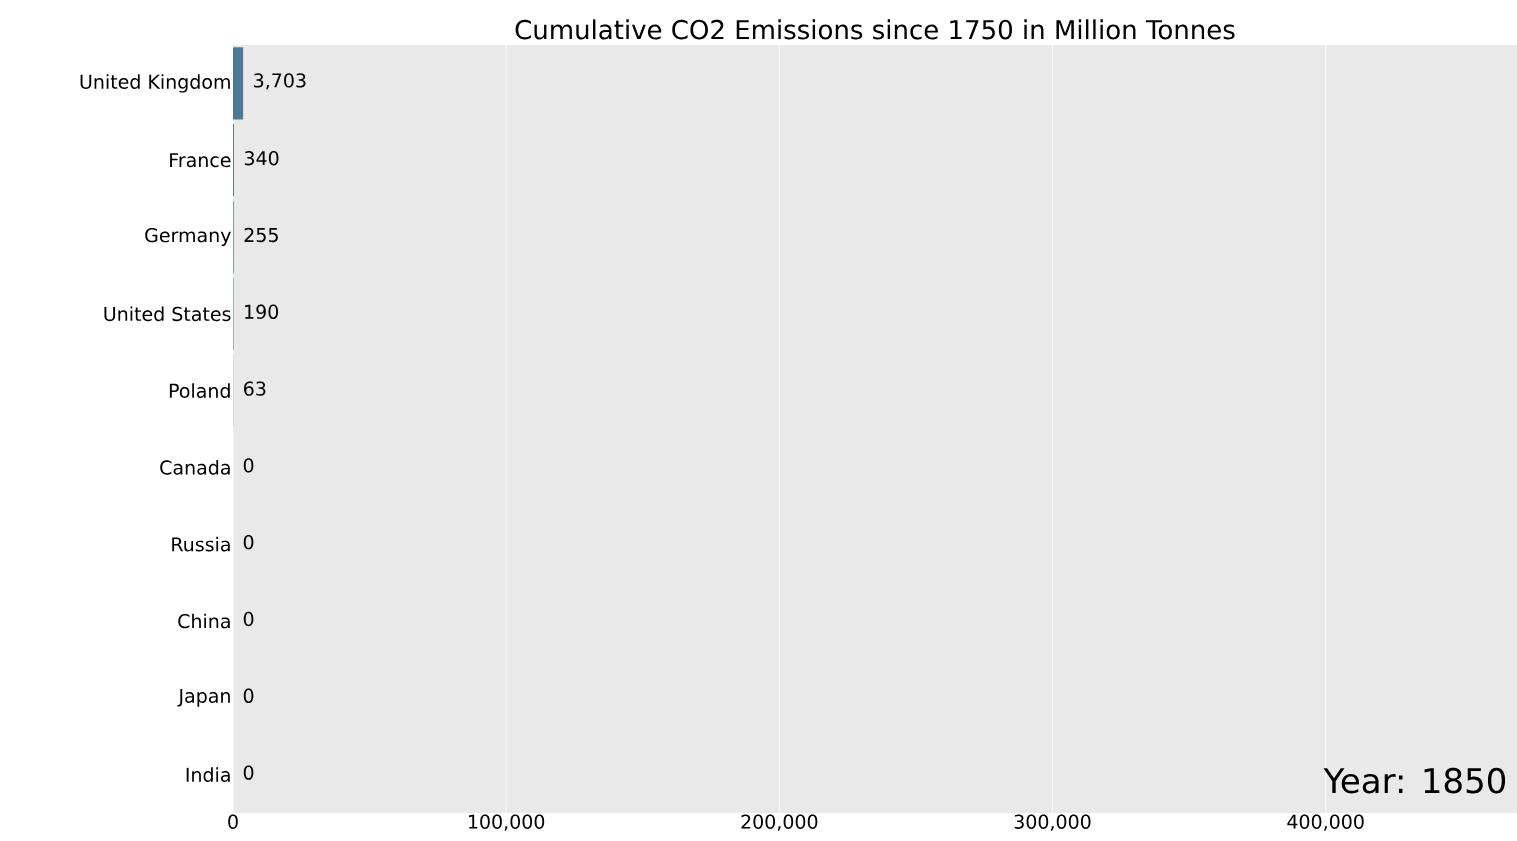 This screenshot has height=841, width=1517. I want to click on y-tick-label: China, so click(204, 621).